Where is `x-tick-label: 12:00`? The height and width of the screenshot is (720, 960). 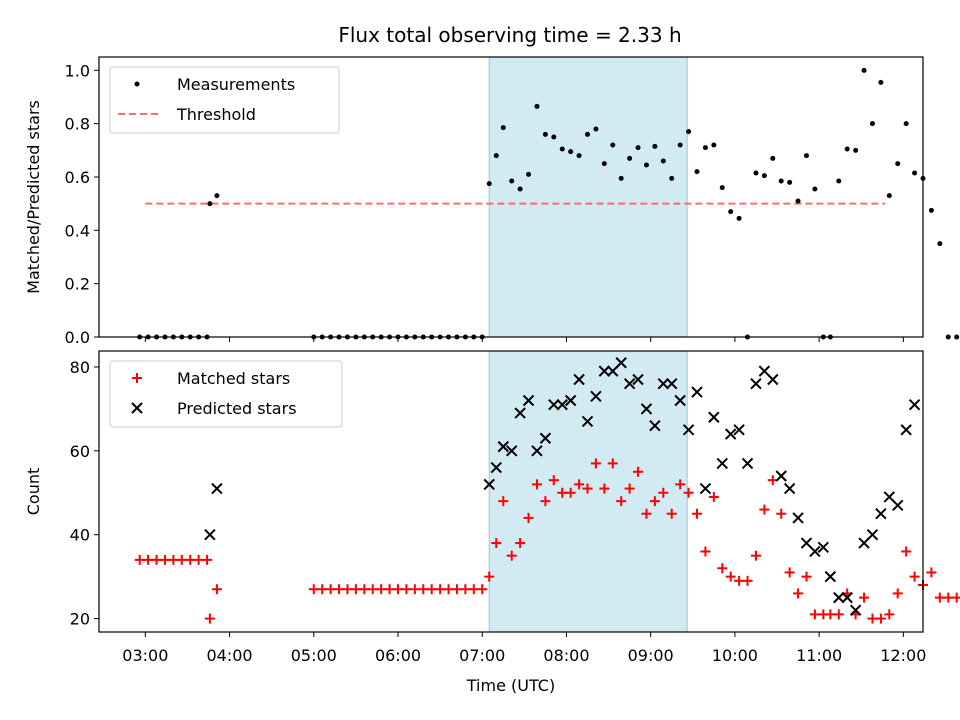
x-tick-label: 12:00 is located at coordinates (903, 655).